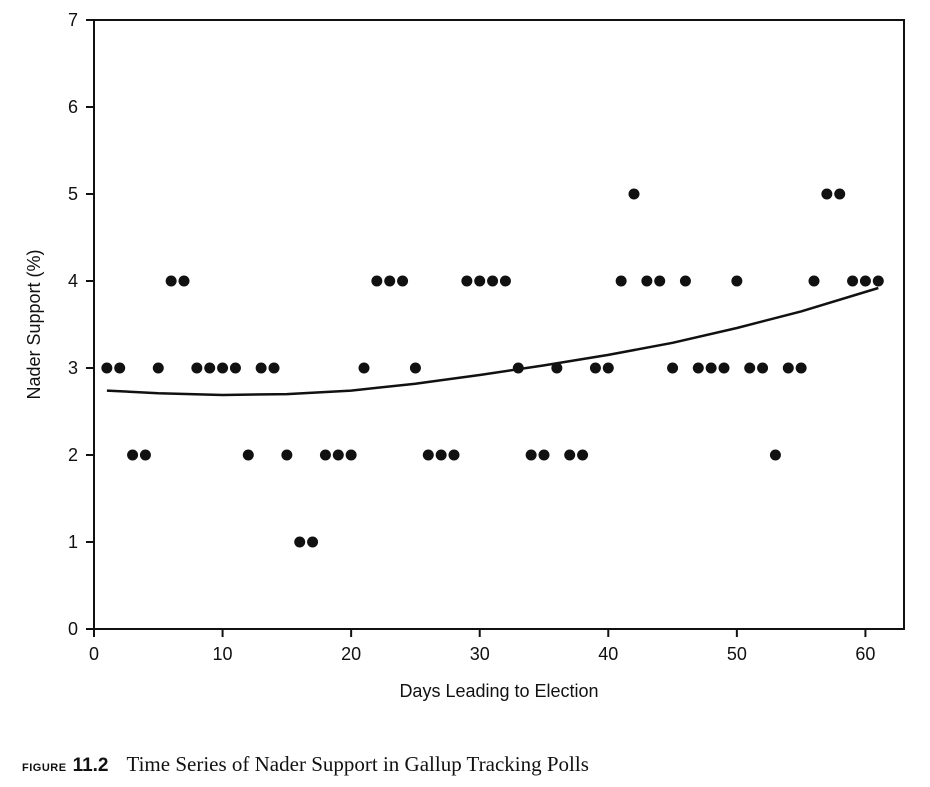  What do you see at coordinates (223, 654) in the screenshot?
I see `x-tick-label: 10` at bounding box center [223, 654].